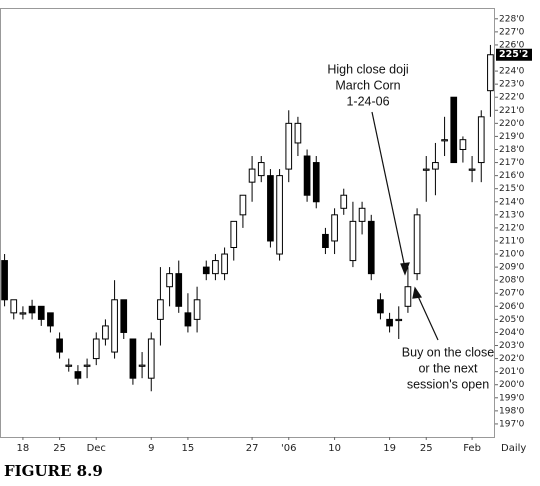  Describe the element at coordinates (59, 448) in the screenshot. I see `x-tick-label: 25` at that location.